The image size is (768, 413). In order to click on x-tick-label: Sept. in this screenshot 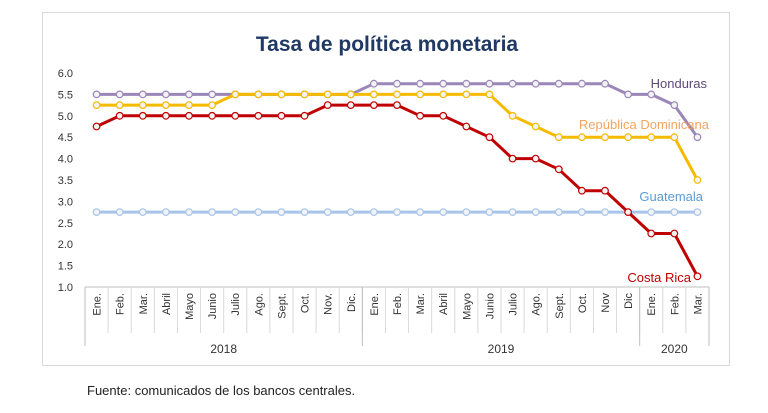, I will do `click(560, 306)`.